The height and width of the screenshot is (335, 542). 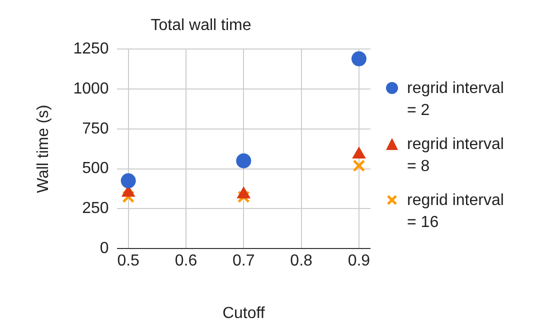 I want to click on y-axis-title: Wall time (s), so click(x=43, y=149).